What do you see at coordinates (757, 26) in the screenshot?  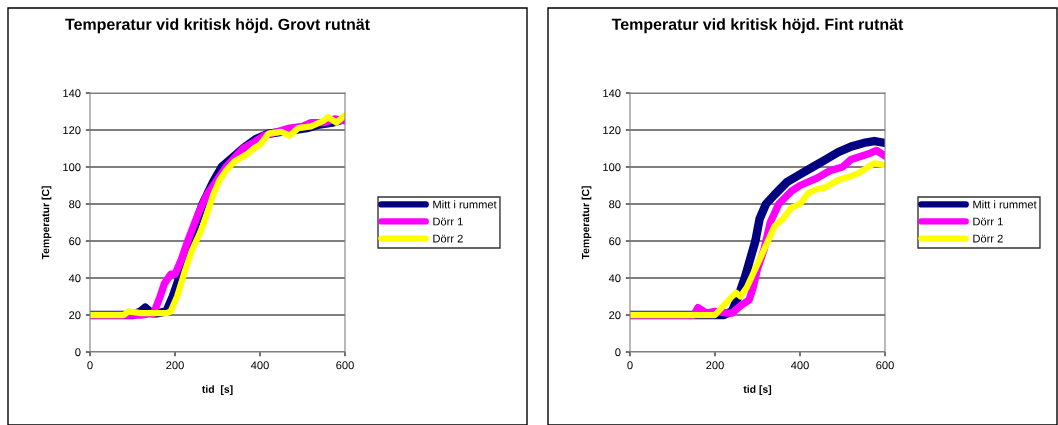 I see `chart-title: Temperatur vid kritisk höjd. Fint rutnät` at bounding box center [757, 26].